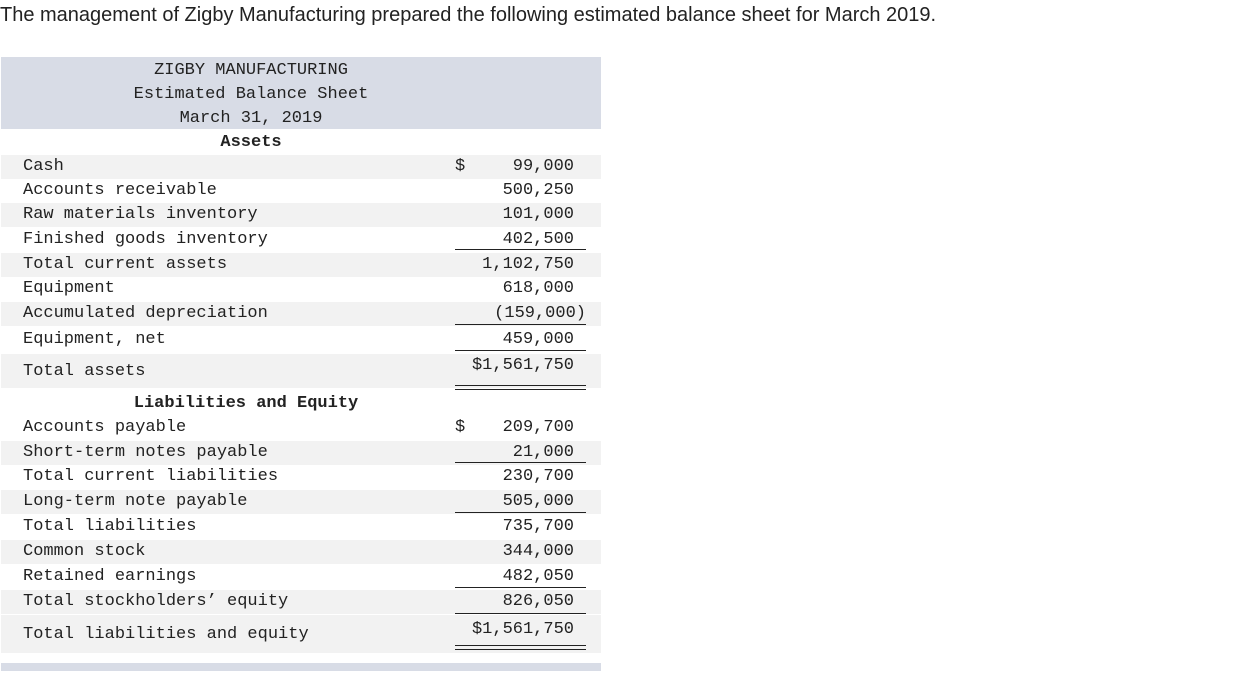 Image resolution: width=1252 pixels, height=690 pixels. I want to click on table-row: Accounts payable $ 209,700, so click(301, 428).